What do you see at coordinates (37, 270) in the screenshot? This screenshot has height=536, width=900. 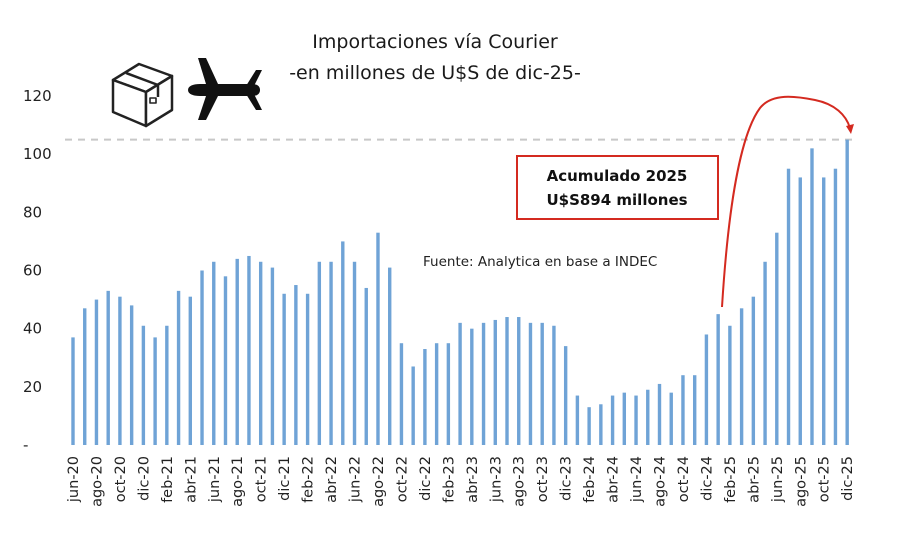 I see `y-axis: - 20 40 60 80 100 120` at bounding box center [37, 270].